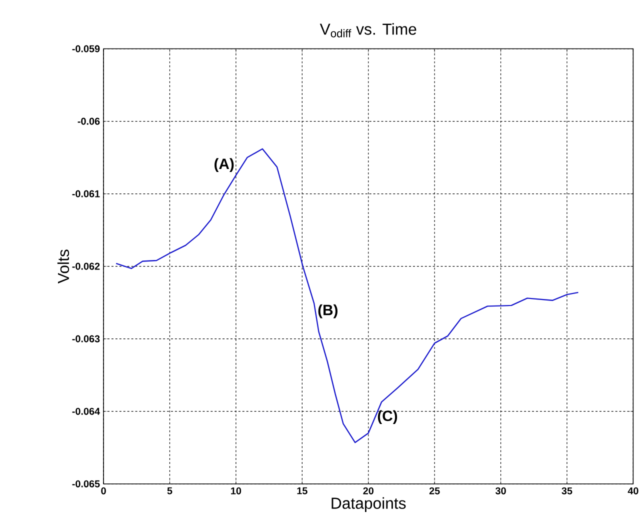  What do you see at coordinates (500, 491) in the screenshot?
I see `x-tick-label: 30` at bounding box center [500, 491].